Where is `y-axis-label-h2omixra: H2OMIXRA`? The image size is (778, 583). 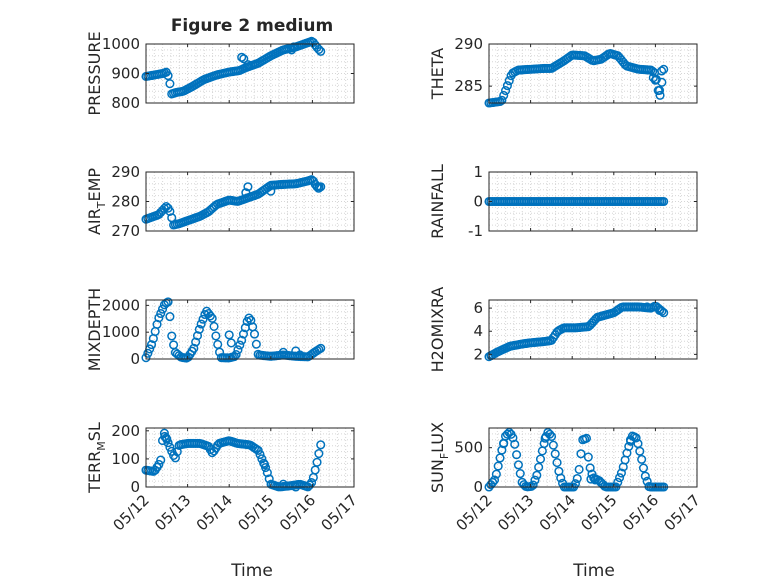 y-axis-label-h2omixra: H2OMIXRA is located at coordinates (437, 330).